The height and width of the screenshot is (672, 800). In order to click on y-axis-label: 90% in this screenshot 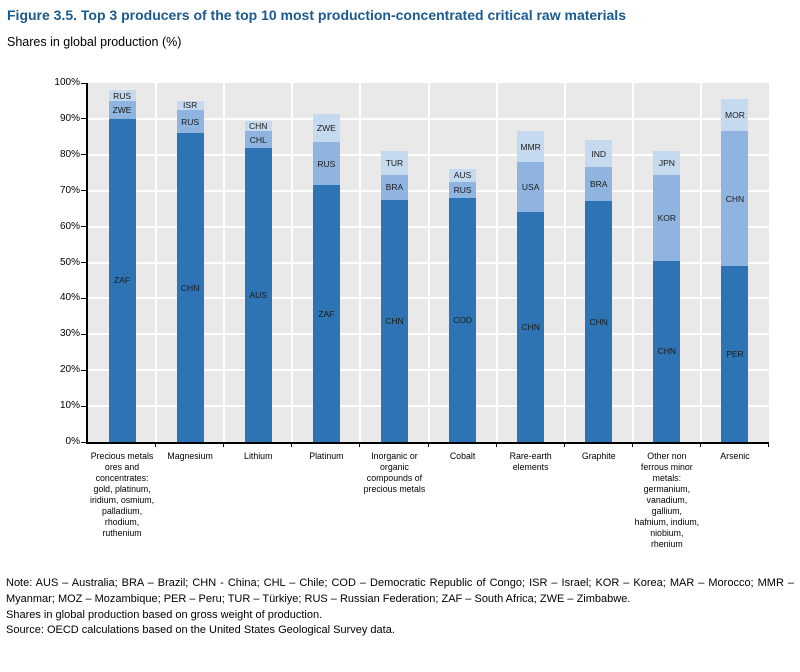, I will do `click(69, 118)`.